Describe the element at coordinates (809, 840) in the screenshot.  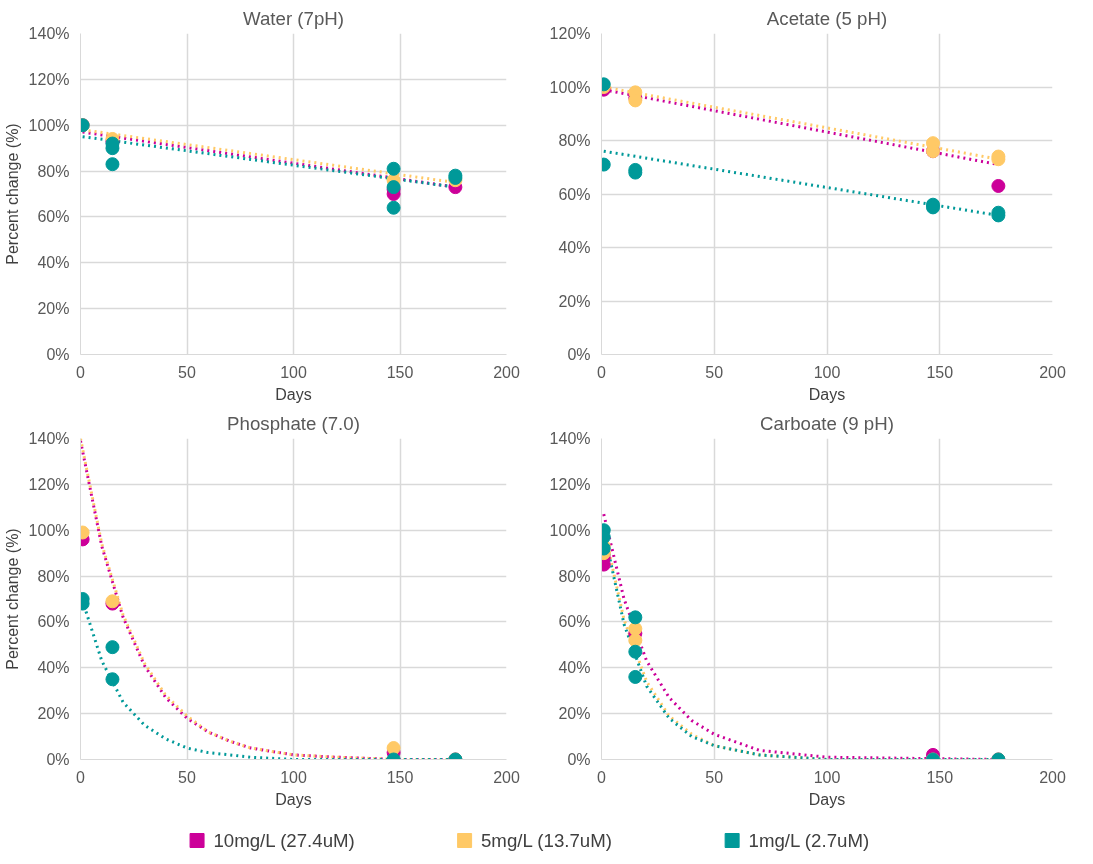
I see `legend-label: 1mg/L (2.7uM)` at that location.